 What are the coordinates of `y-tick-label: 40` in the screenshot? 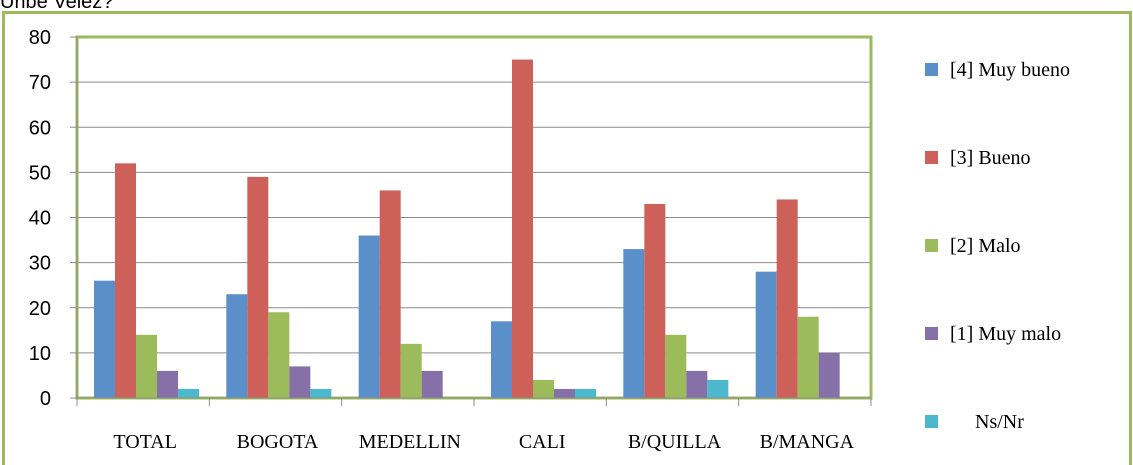 It's located at (40, 219).